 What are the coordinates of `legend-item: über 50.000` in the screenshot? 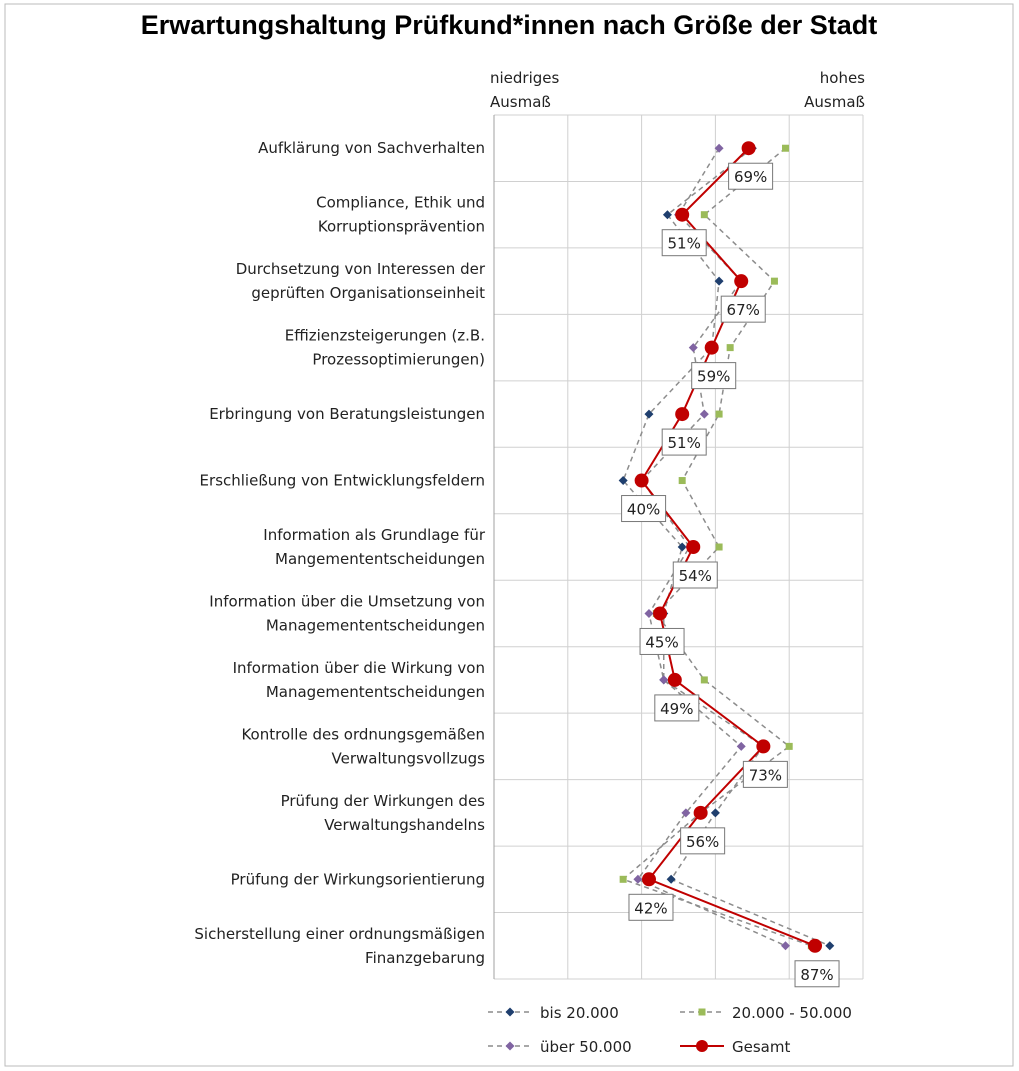 It's located at (560, 1047).